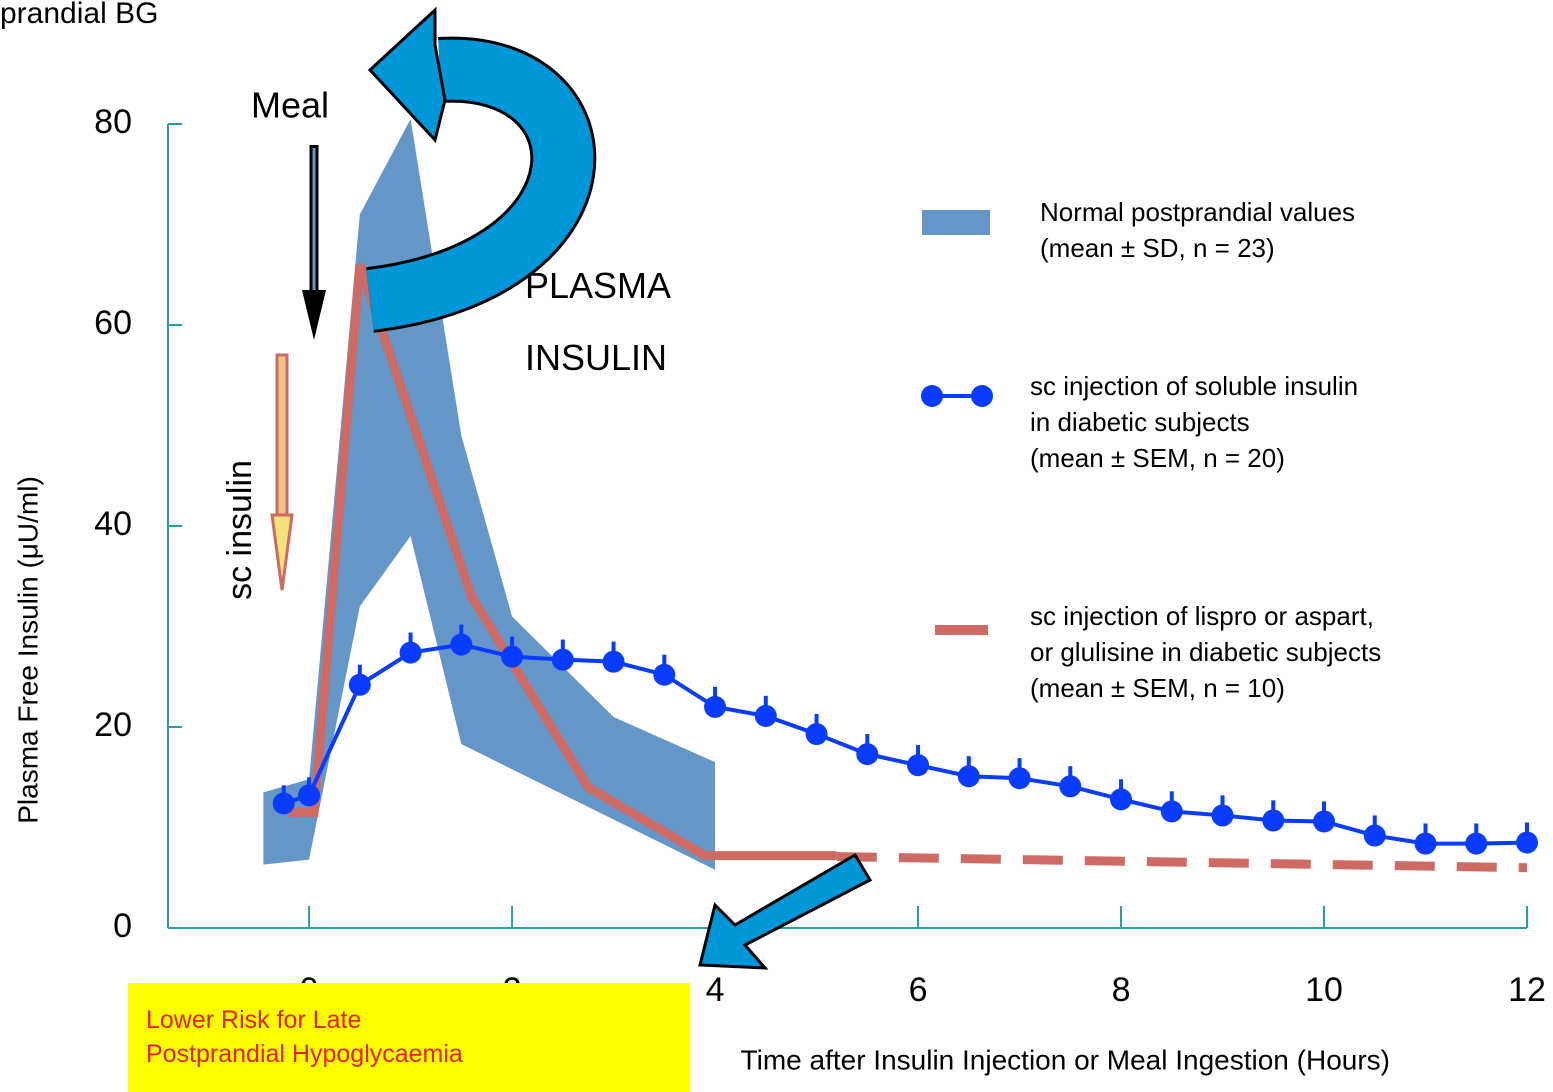  Describe the element at coordinates (1121, 990) in the screenshot. I see `x-tick-label: 8` at that location.